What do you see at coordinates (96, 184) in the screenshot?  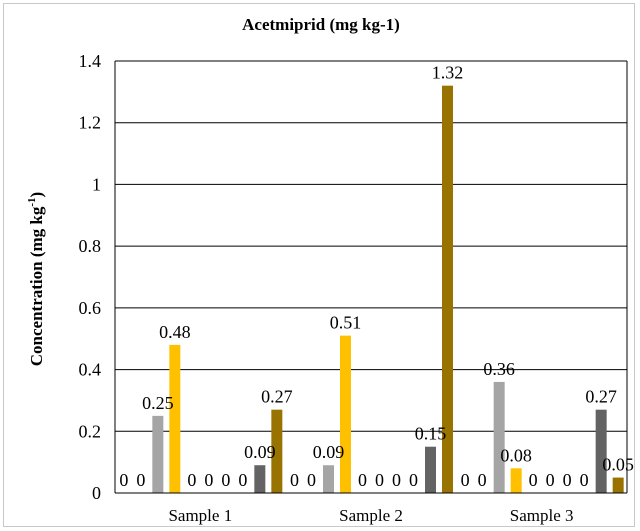 I see `y-tick-label: 1` at bounding box center [96, 184].